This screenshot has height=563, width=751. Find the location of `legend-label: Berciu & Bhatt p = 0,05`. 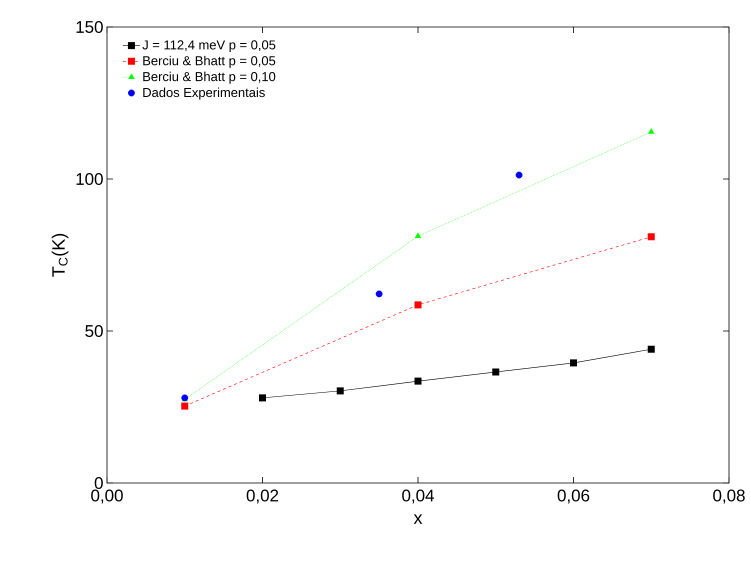

legend-label: Berciu & Bhatt p = 0,05 is located at coordinates (209, 62).